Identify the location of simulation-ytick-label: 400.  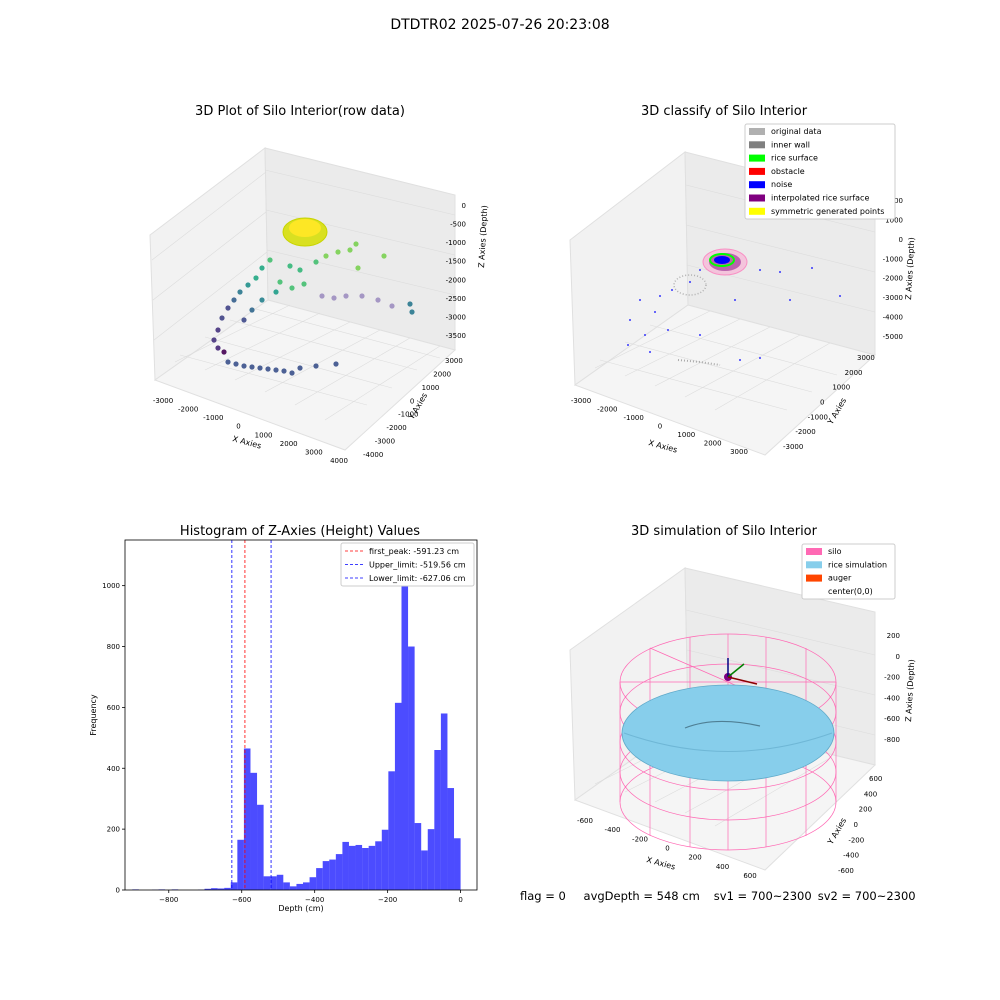
(870, 794).